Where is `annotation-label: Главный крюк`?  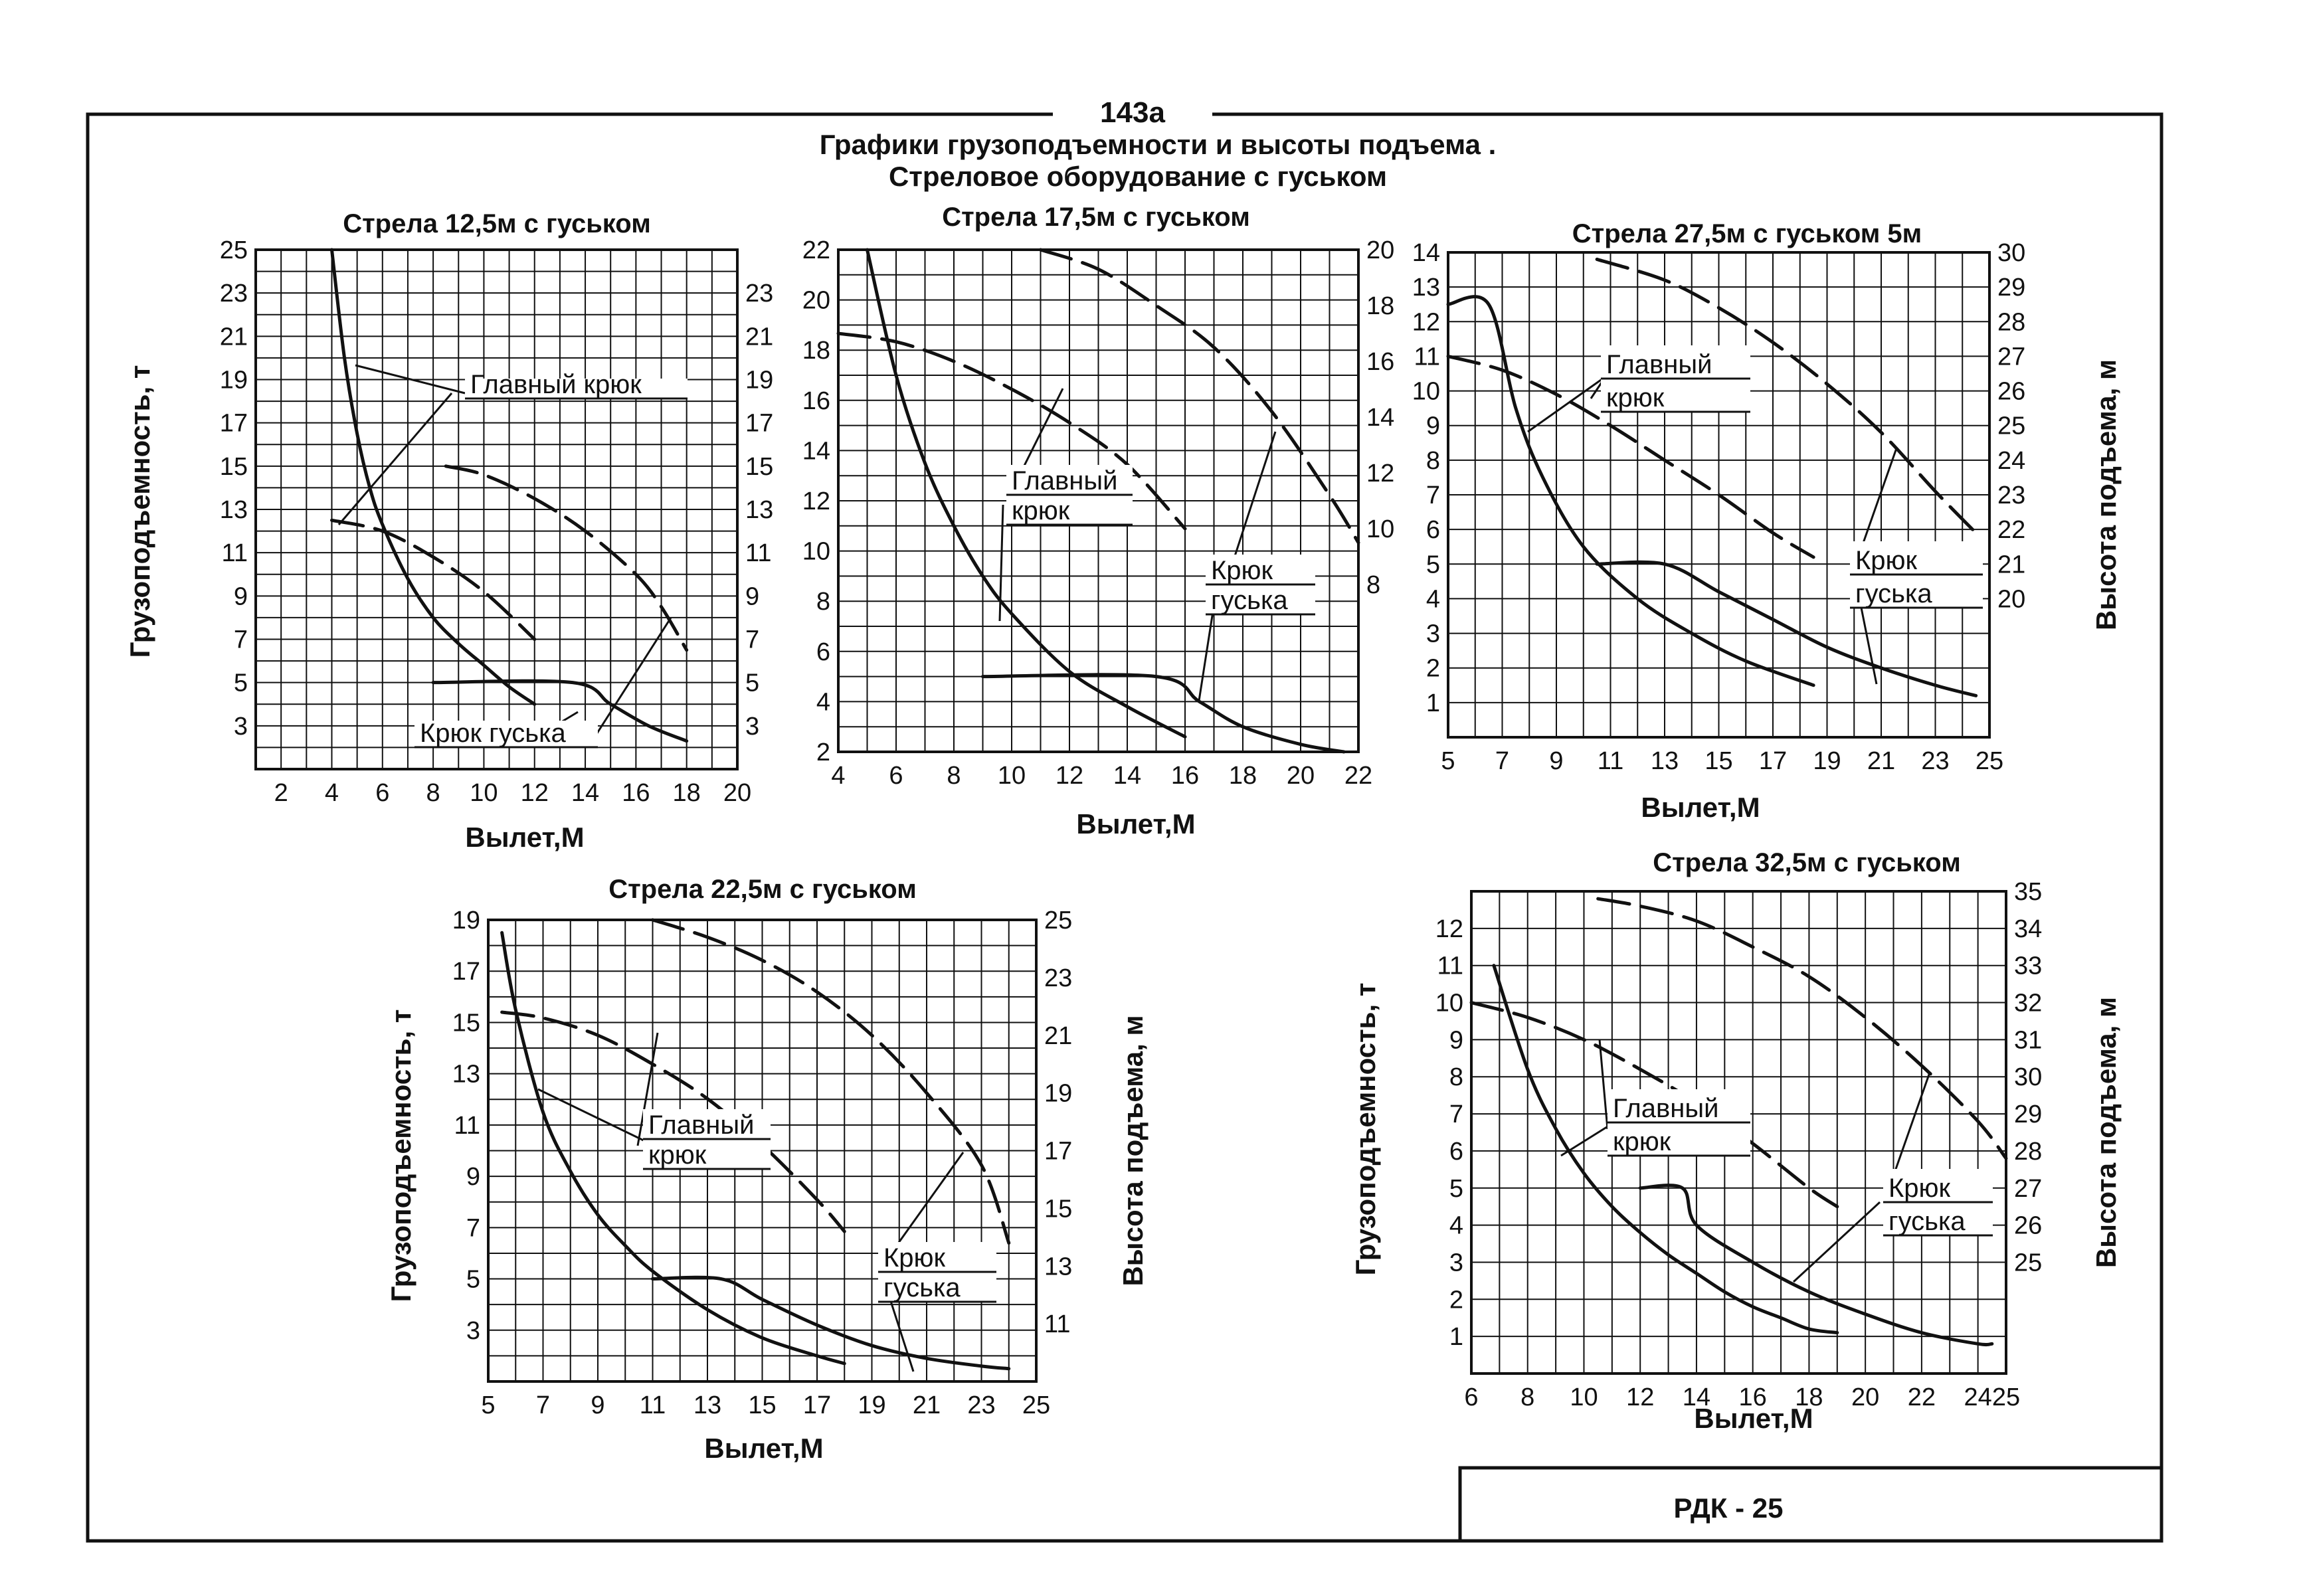
annotation-label: Главный крюк is located at coordinates (556, 384).